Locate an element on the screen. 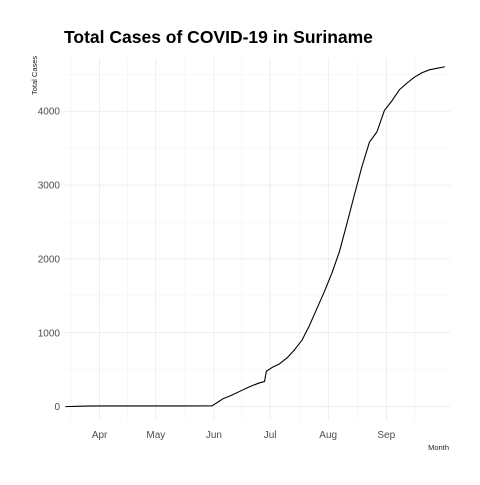 The image size is (480, 485). x-tick-label: May is located at coordinates (155, 435).